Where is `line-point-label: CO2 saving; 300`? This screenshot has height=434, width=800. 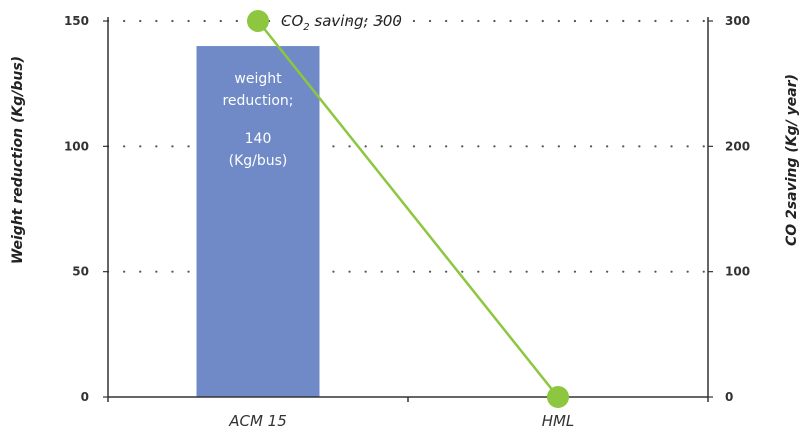 line-point-label: CO2 saving; 300 is located at coordinates (341, 22).